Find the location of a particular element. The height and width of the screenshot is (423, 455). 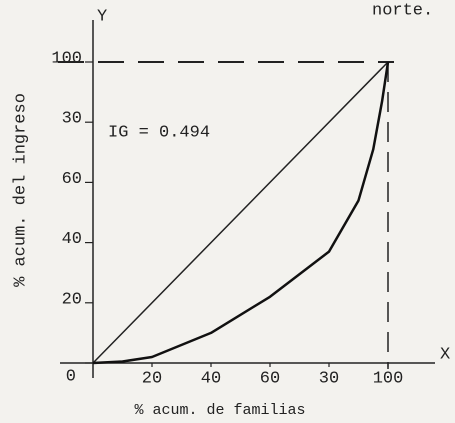

corner-text: norte. is located at coordinates (402, 10).